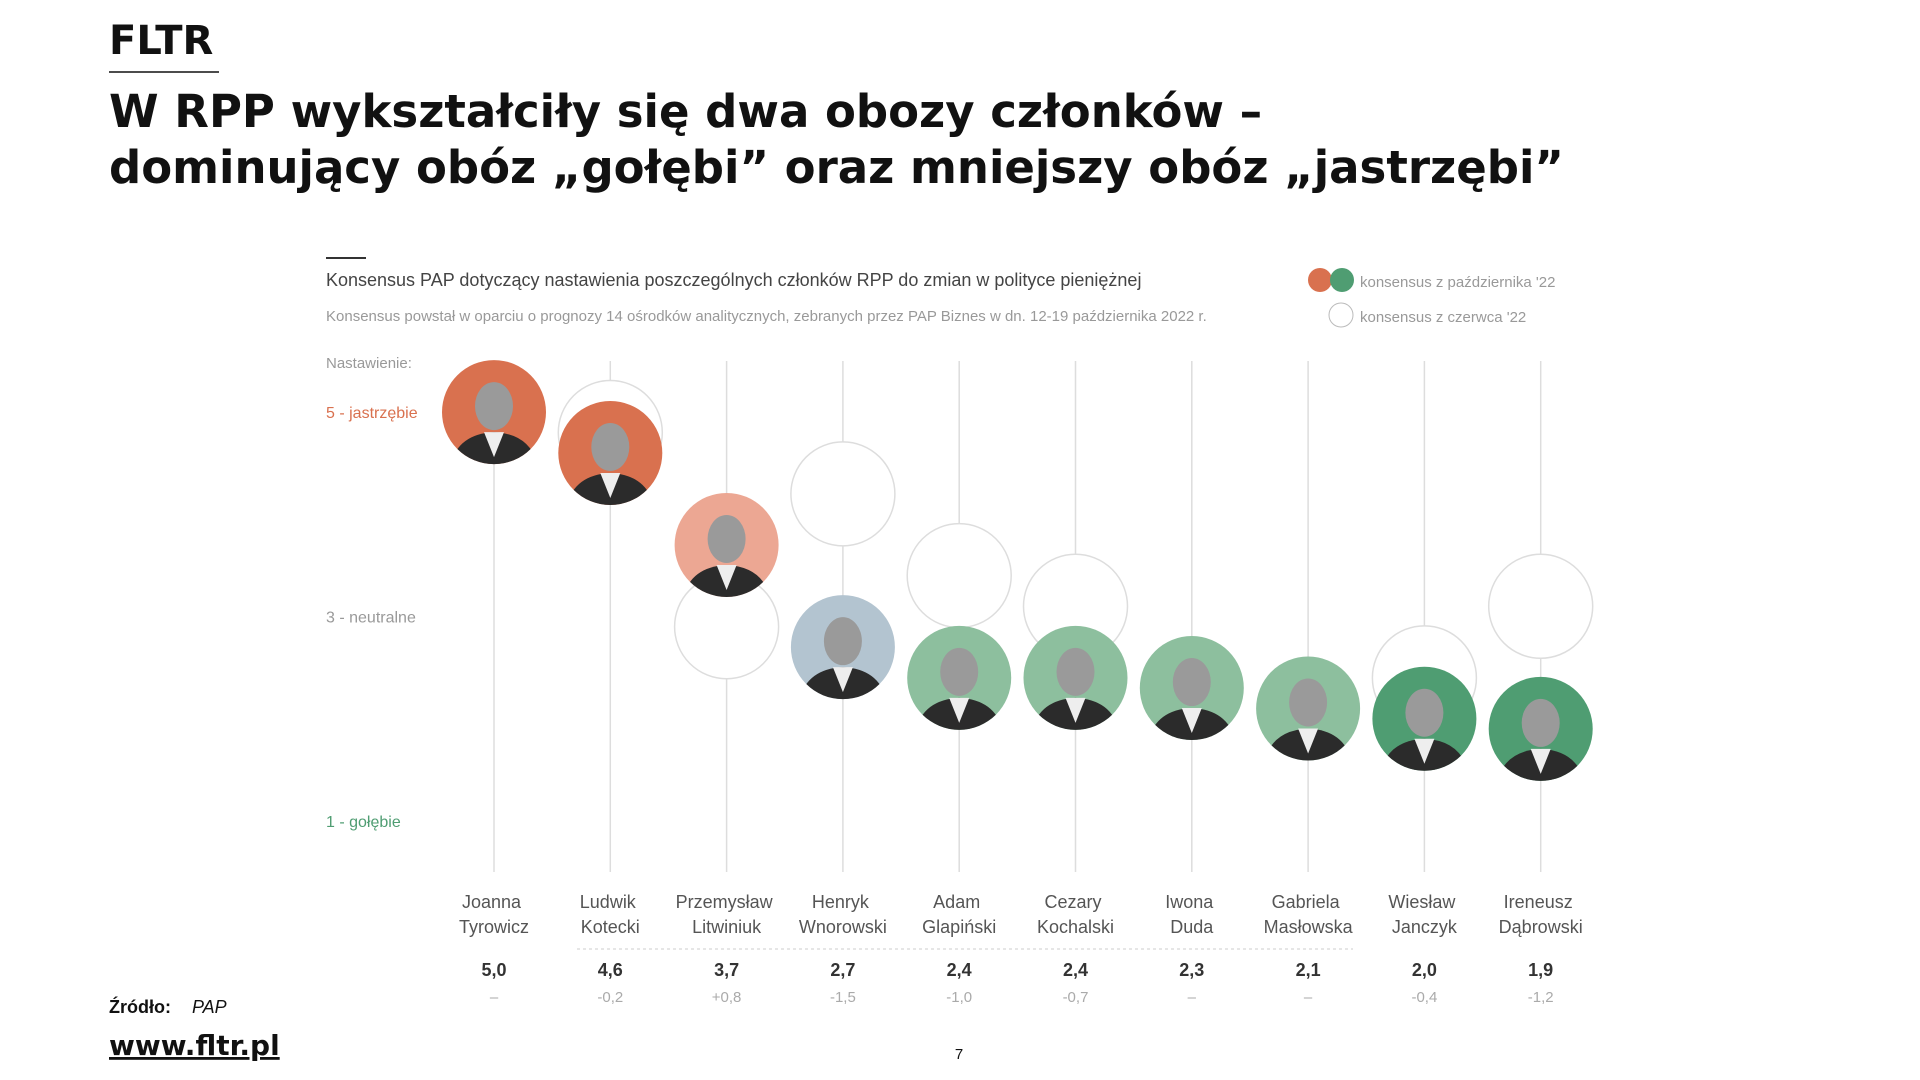 Image resolution: width=1920 pixels, height=1080 pixels. I want to click on legend-label: konsensus z czerwca '22, so click(1443, 317).